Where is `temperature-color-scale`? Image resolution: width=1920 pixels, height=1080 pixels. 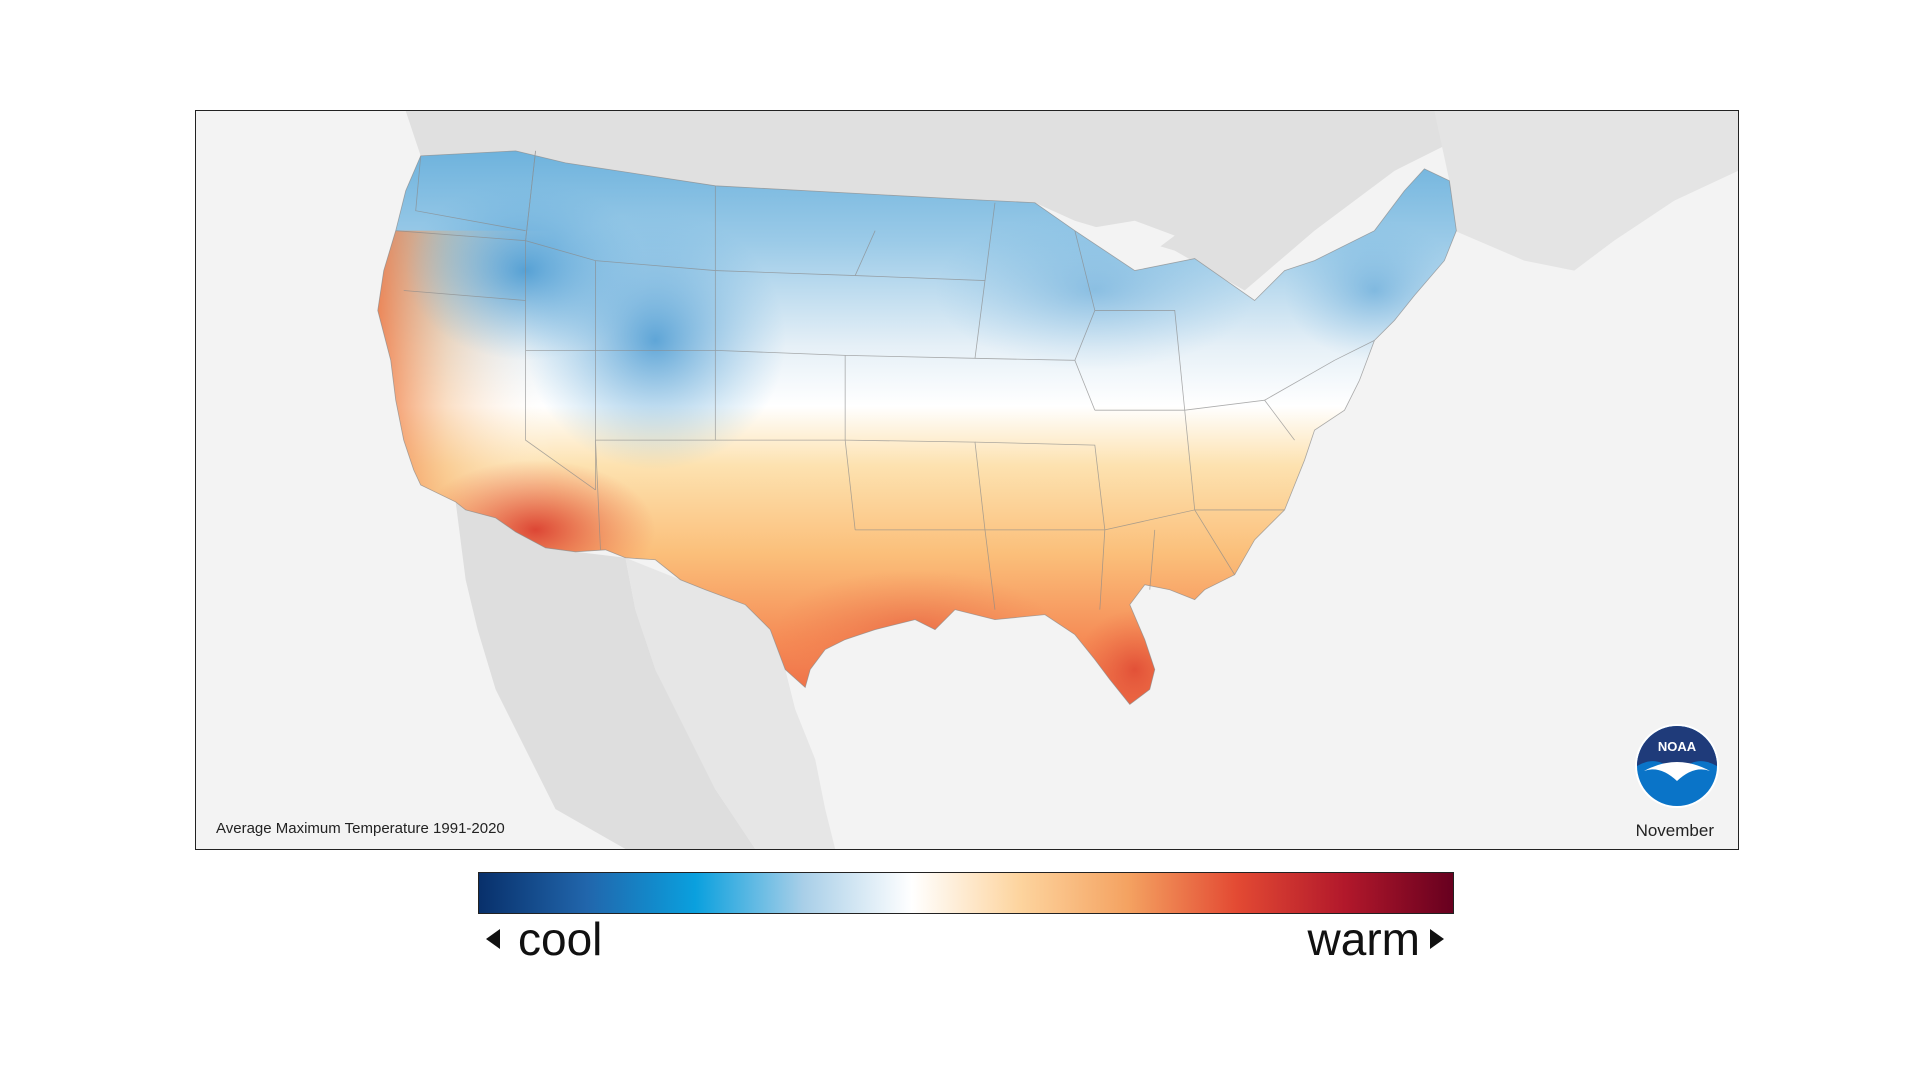
temperature-color-scale is located at coordinates (966, 893).